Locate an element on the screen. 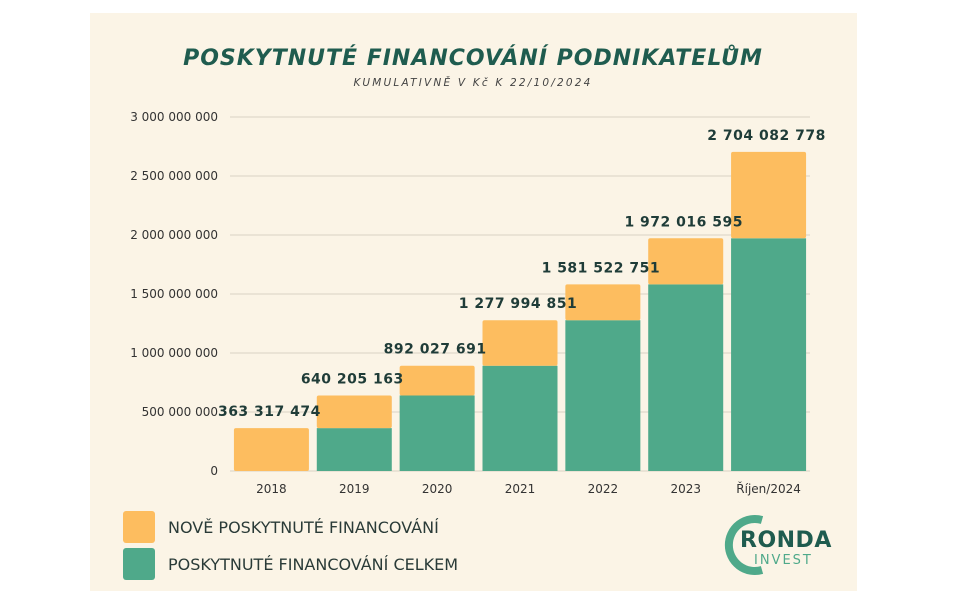 Image resolution: width=960 pixels, height=600 pixels. bar-total-2021 is located at coordinates (520, 418).